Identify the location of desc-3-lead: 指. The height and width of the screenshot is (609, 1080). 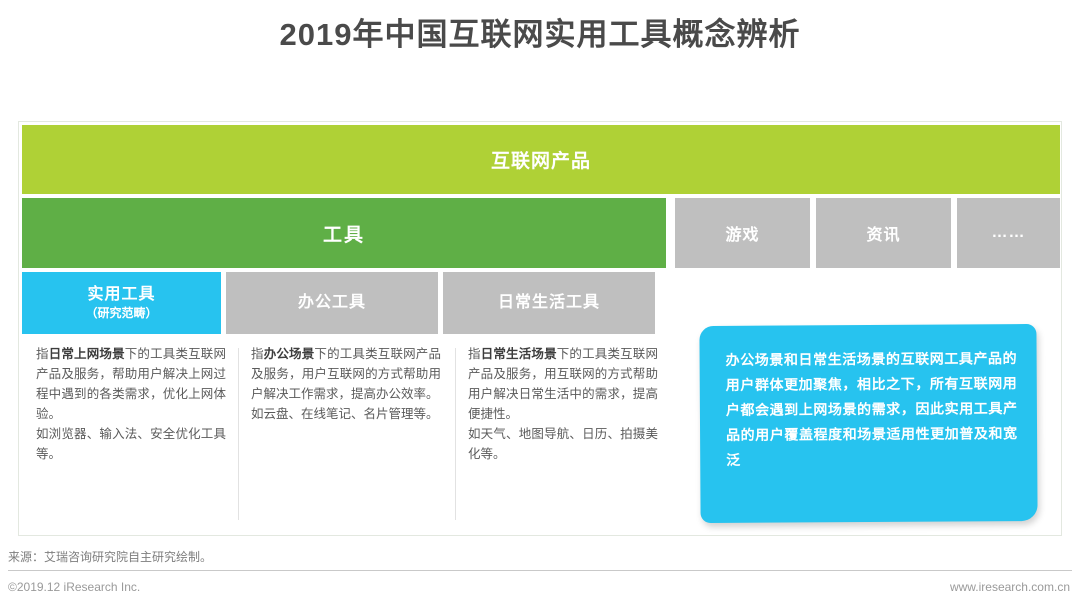
(474, 354).